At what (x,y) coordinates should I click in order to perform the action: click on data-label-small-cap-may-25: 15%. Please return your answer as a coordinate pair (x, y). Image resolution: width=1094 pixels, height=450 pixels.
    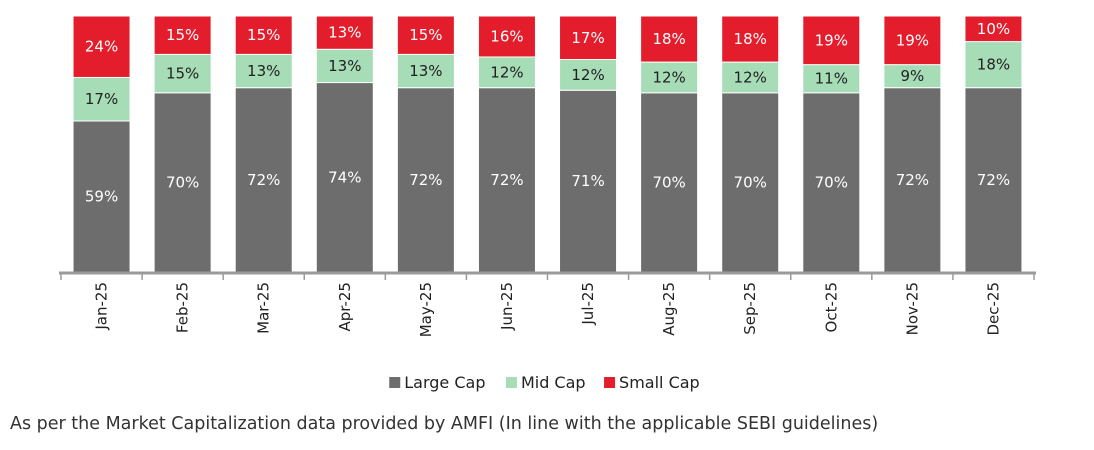
    Looking at the image, I should click on (425, 35).